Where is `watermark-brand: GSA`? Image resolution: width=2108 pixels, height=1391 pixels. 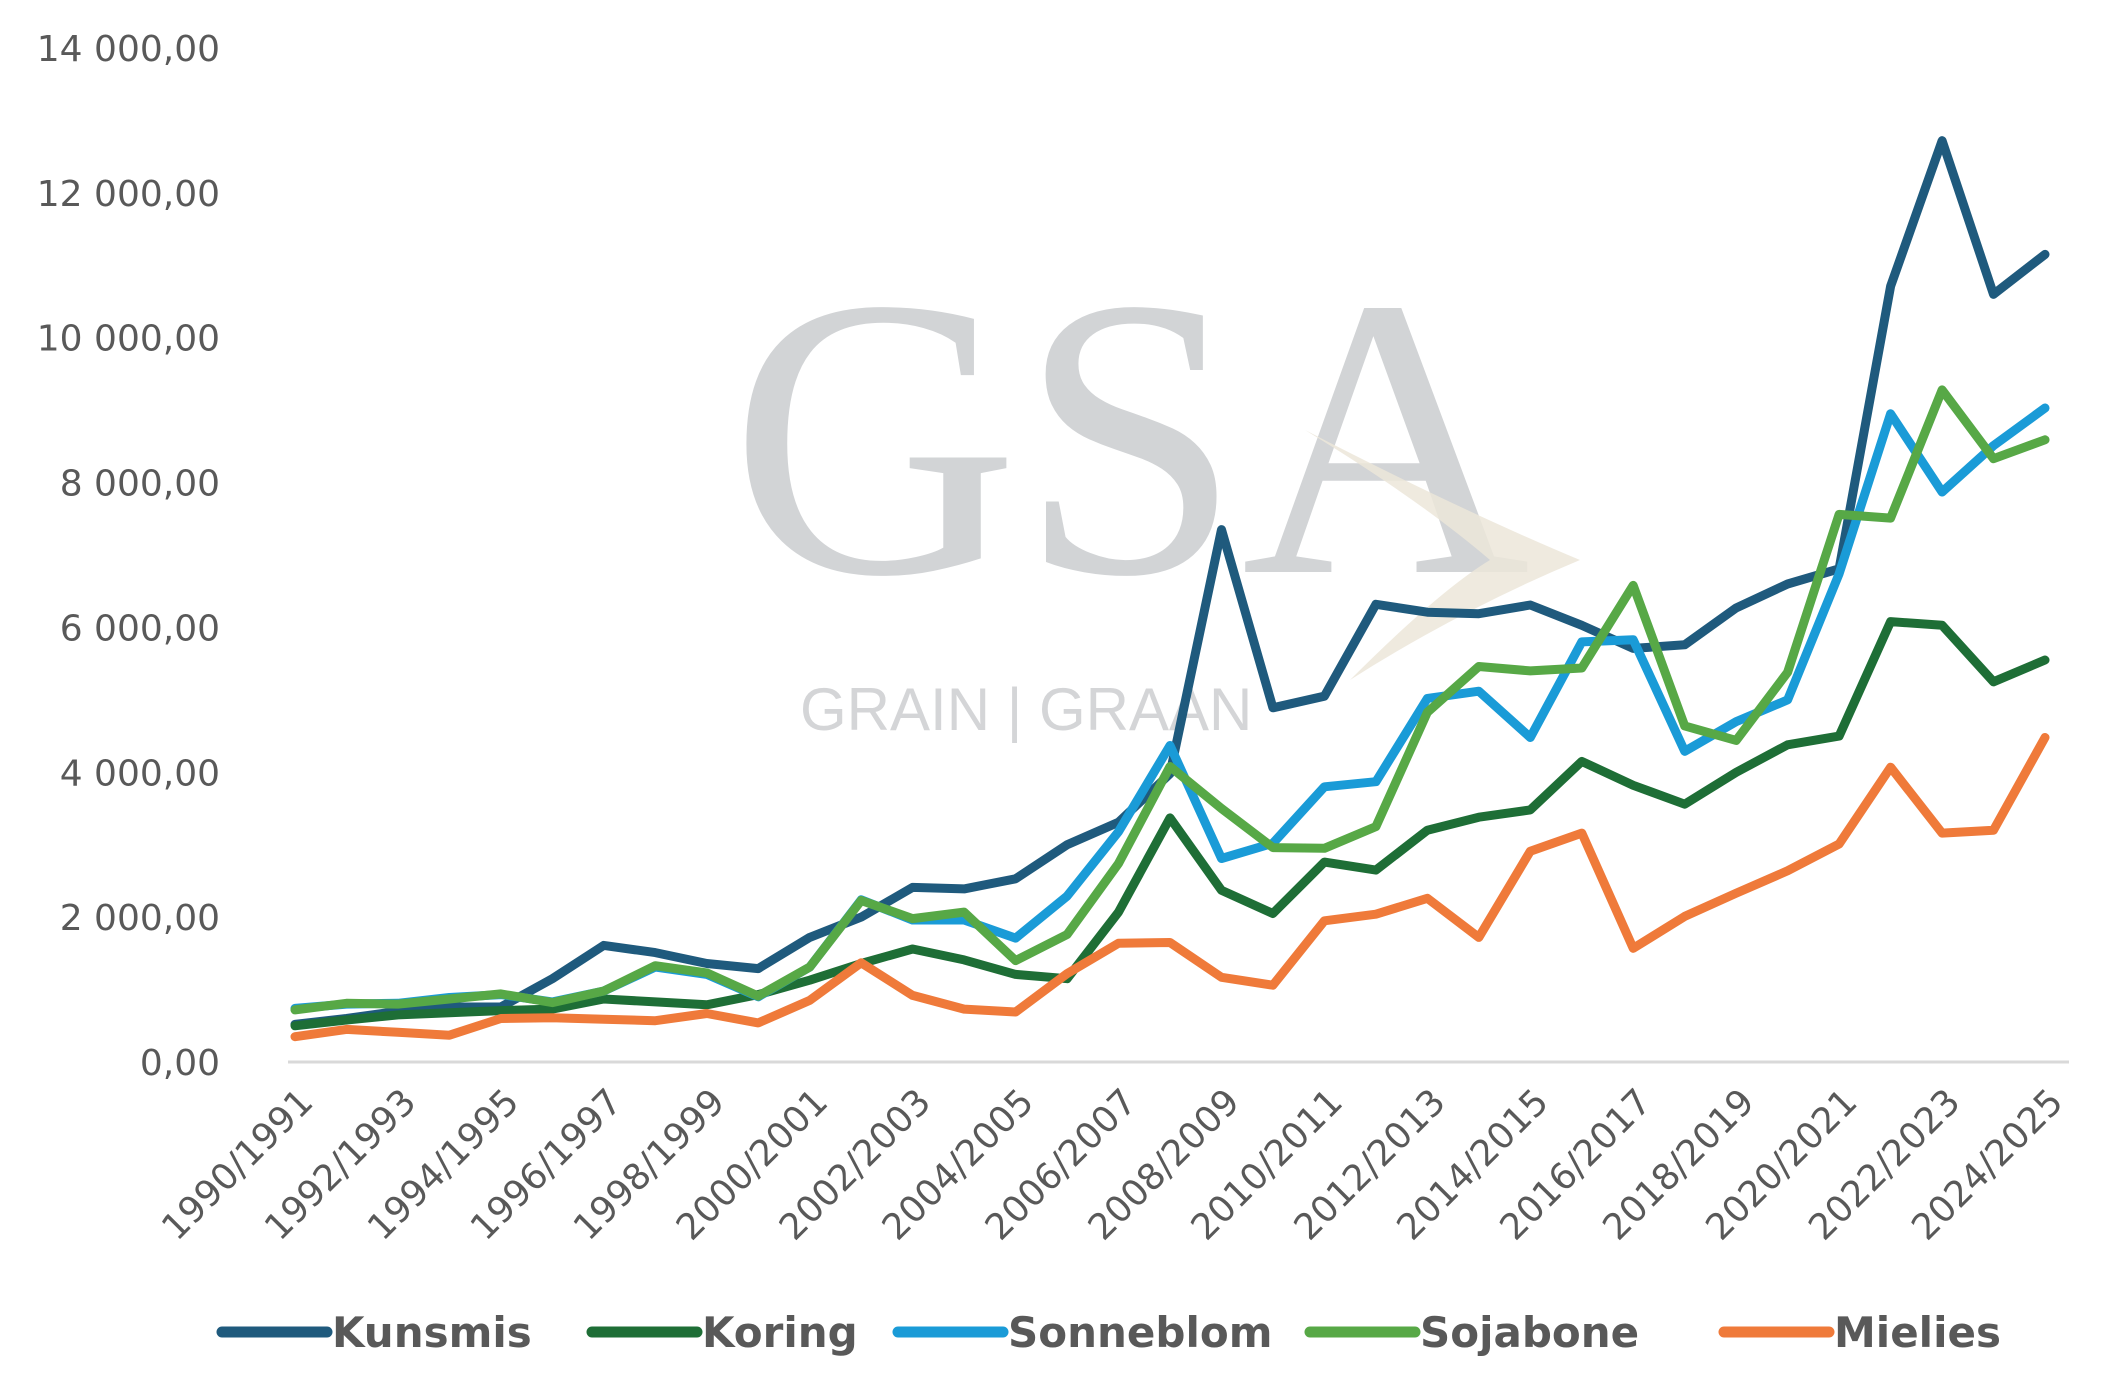 watermark-brand: GSA is located at coordinates (1130, 437).